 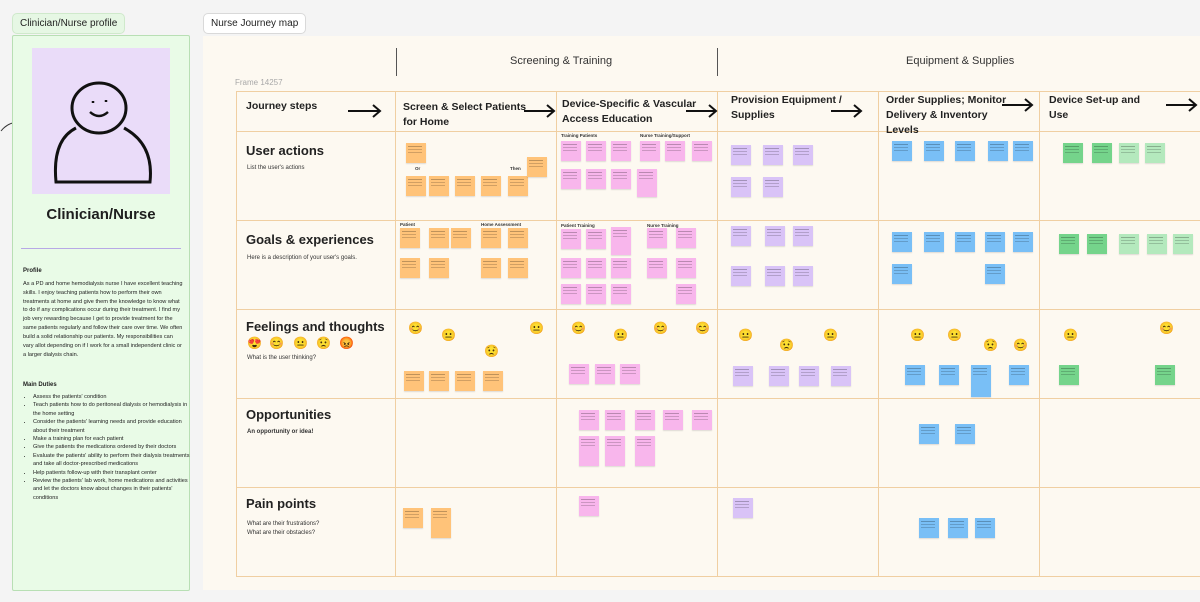 I want to click on journey-map-tag: Nurse Journey map, so click(x=255, y=23).